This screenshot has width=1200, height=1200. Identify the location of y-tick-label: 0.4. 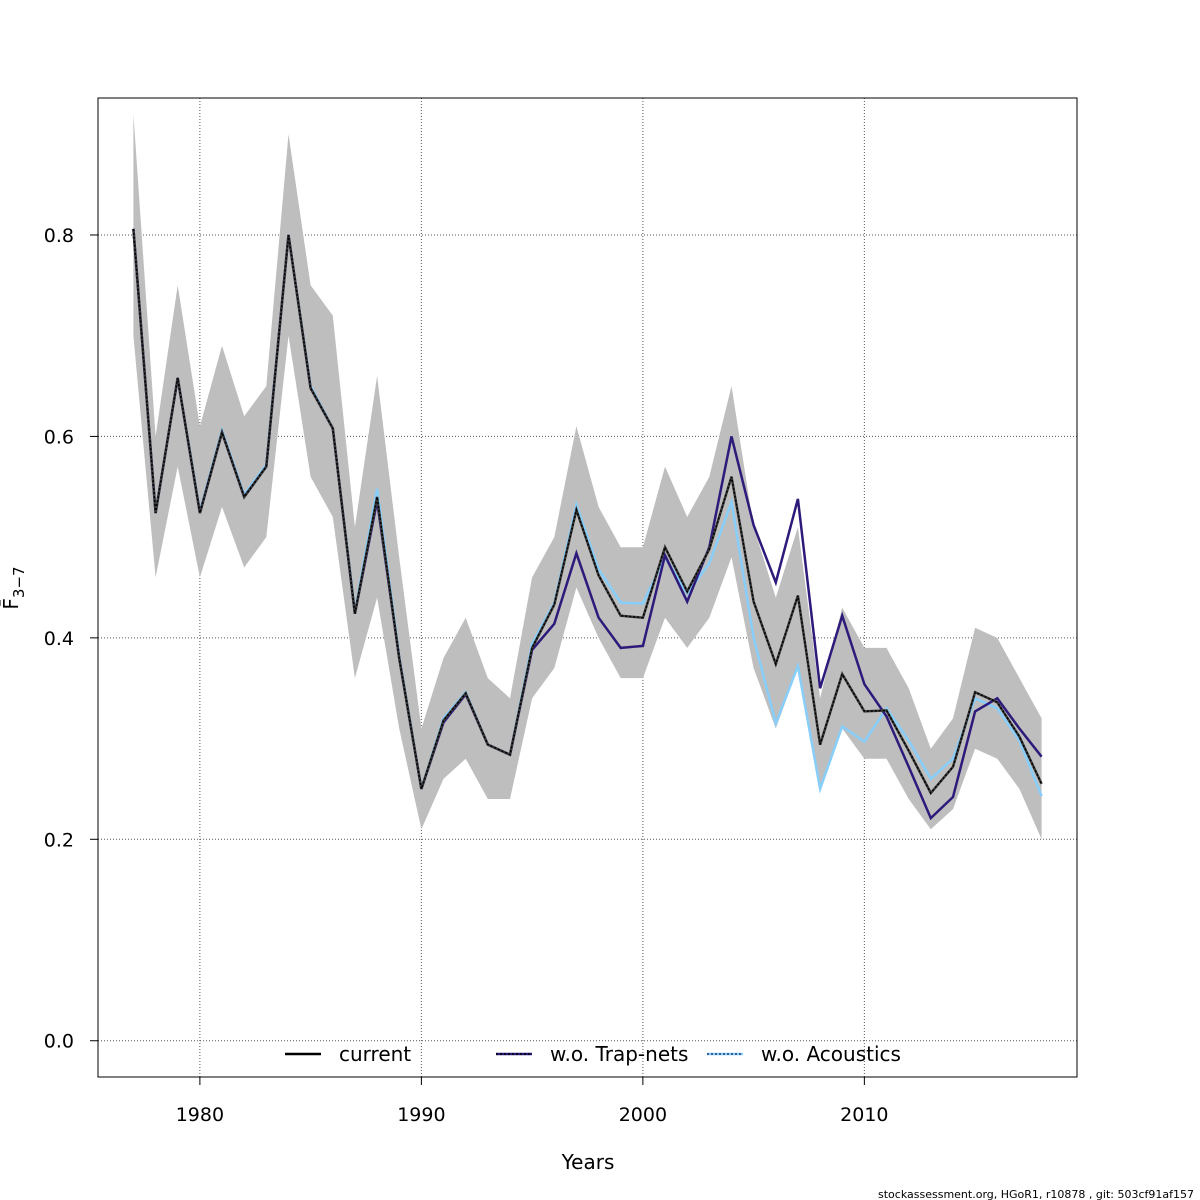
(59, 639).